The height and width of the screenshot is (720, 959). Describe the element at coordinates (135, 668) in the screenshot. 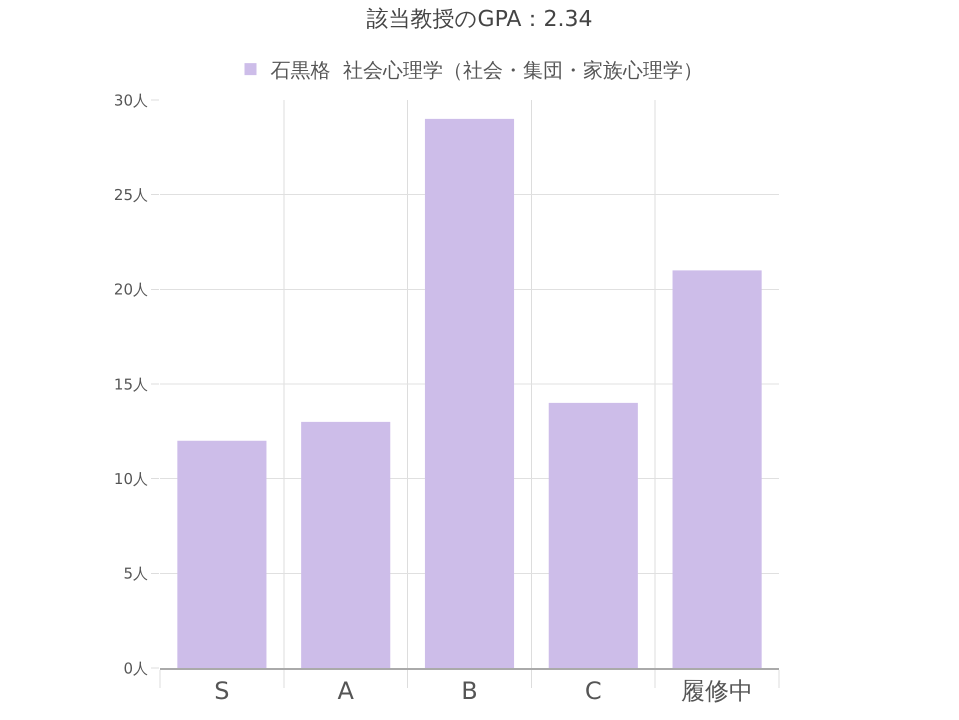

I see `y-tick-label: 0人` at that location.